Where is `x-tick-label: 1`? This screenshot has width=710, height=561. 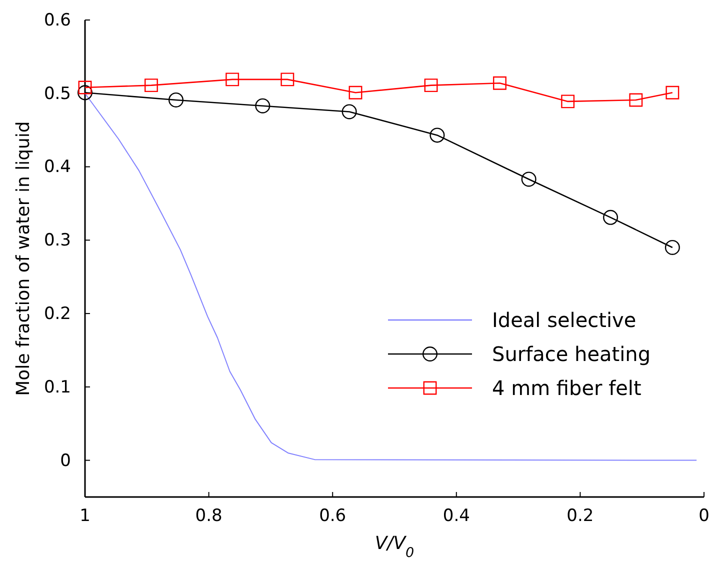 x-tick-label: 1 is located at coordinates (85, 516).